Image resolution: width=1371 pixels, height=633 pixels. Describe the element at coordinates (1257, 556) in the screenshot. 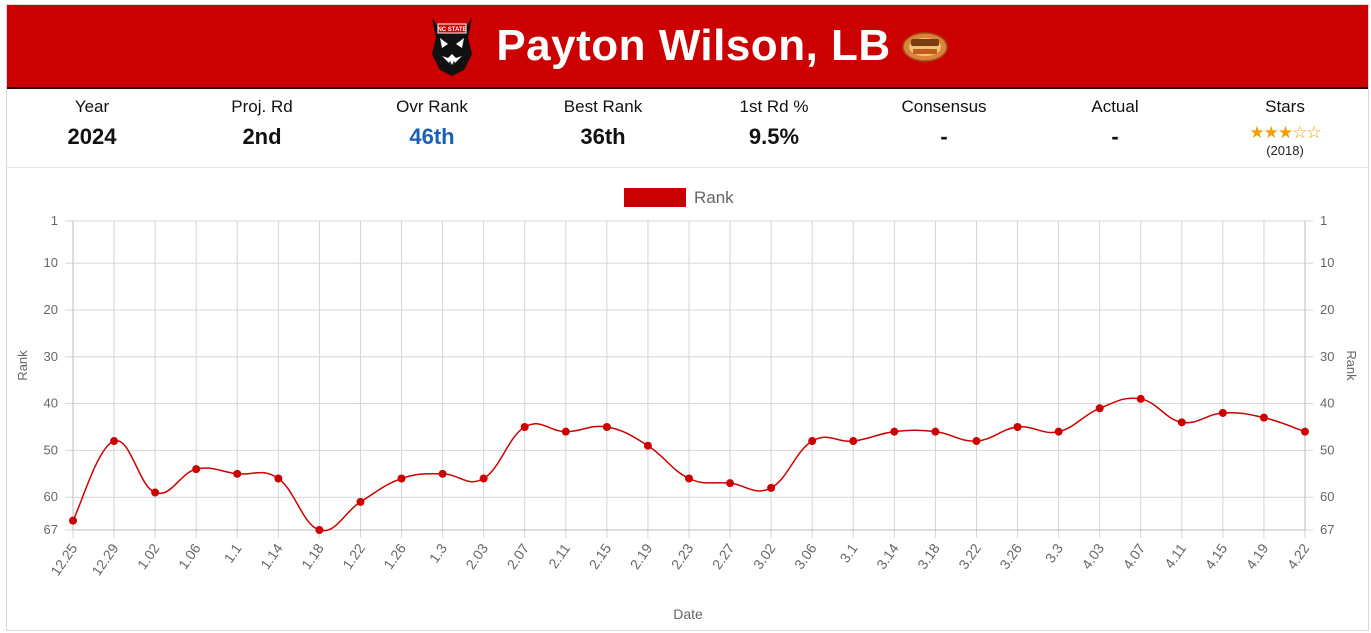

I see `x-tick-label: 4.19` at that location.